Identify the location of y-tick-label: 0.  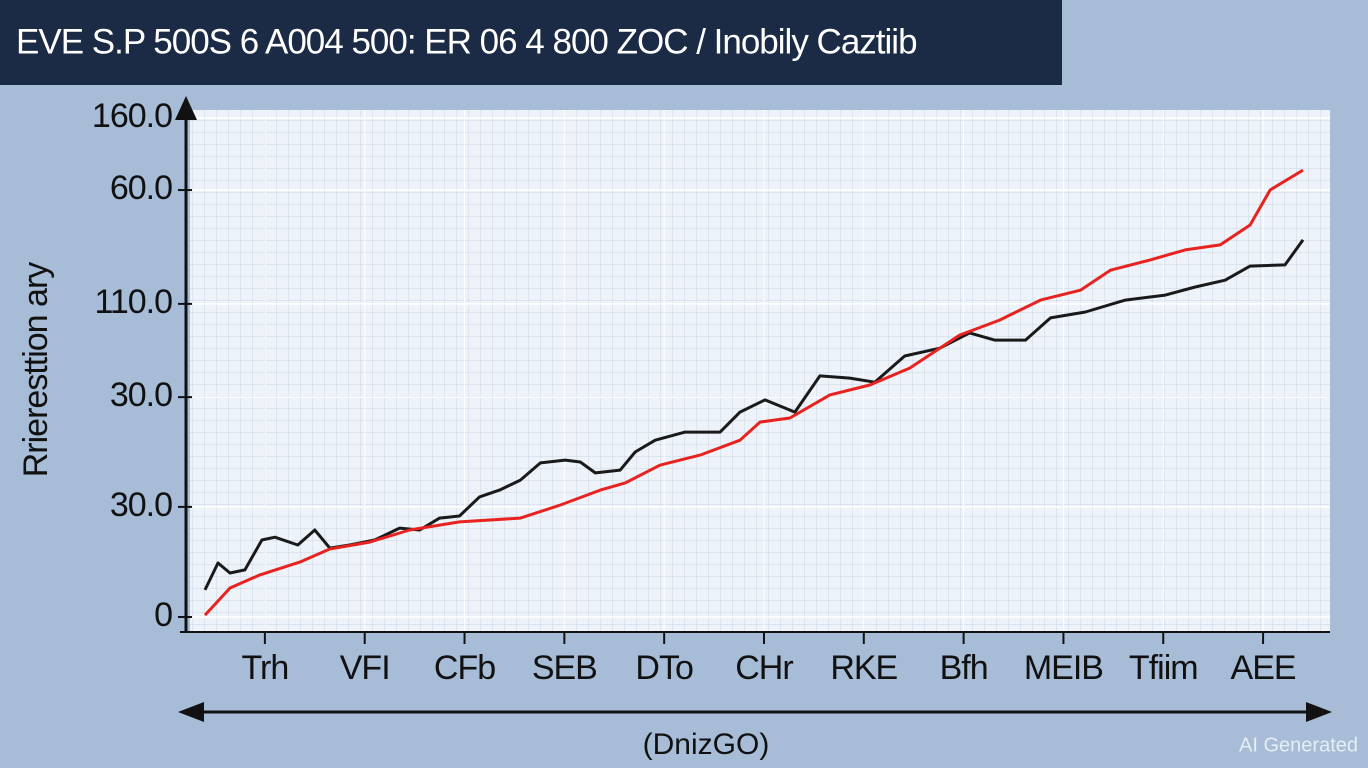
(163, 615).